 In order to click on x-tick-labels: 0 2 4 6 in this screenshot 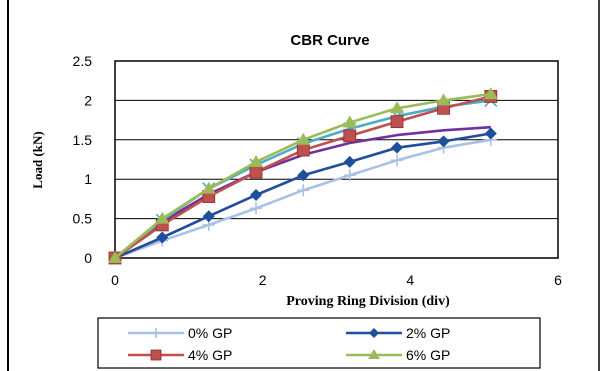, I will do `click(336, 280)`.